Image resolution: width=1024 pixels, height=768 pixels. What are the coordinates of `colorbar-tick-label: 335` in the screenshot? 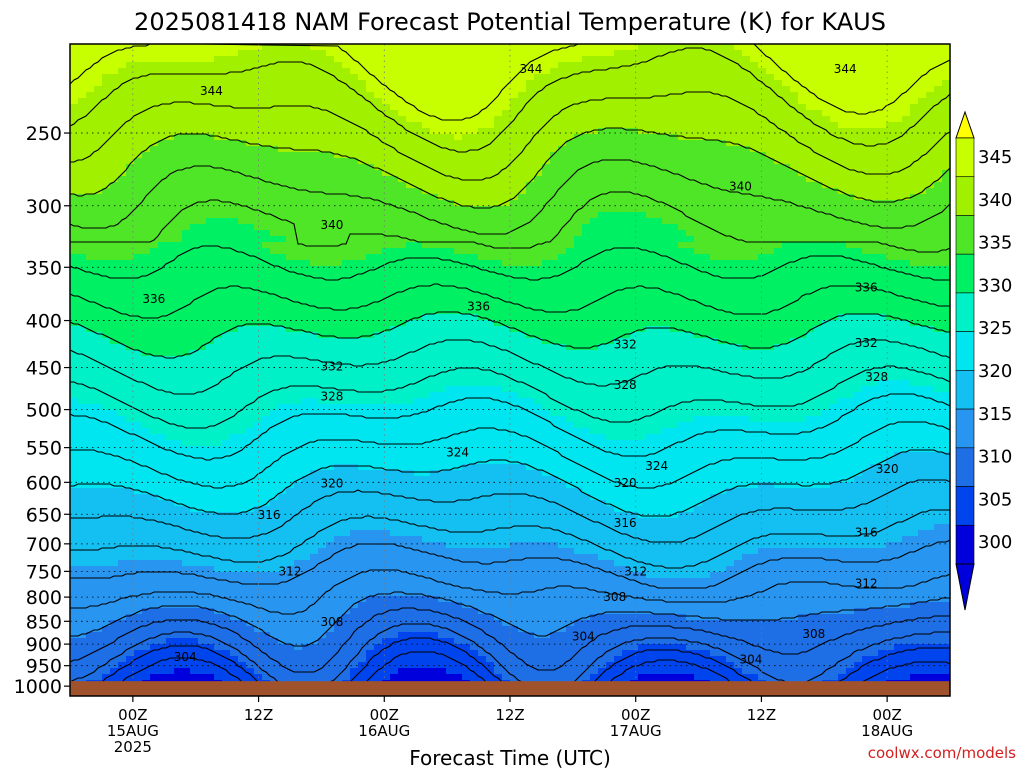 It's located at (995, 243).